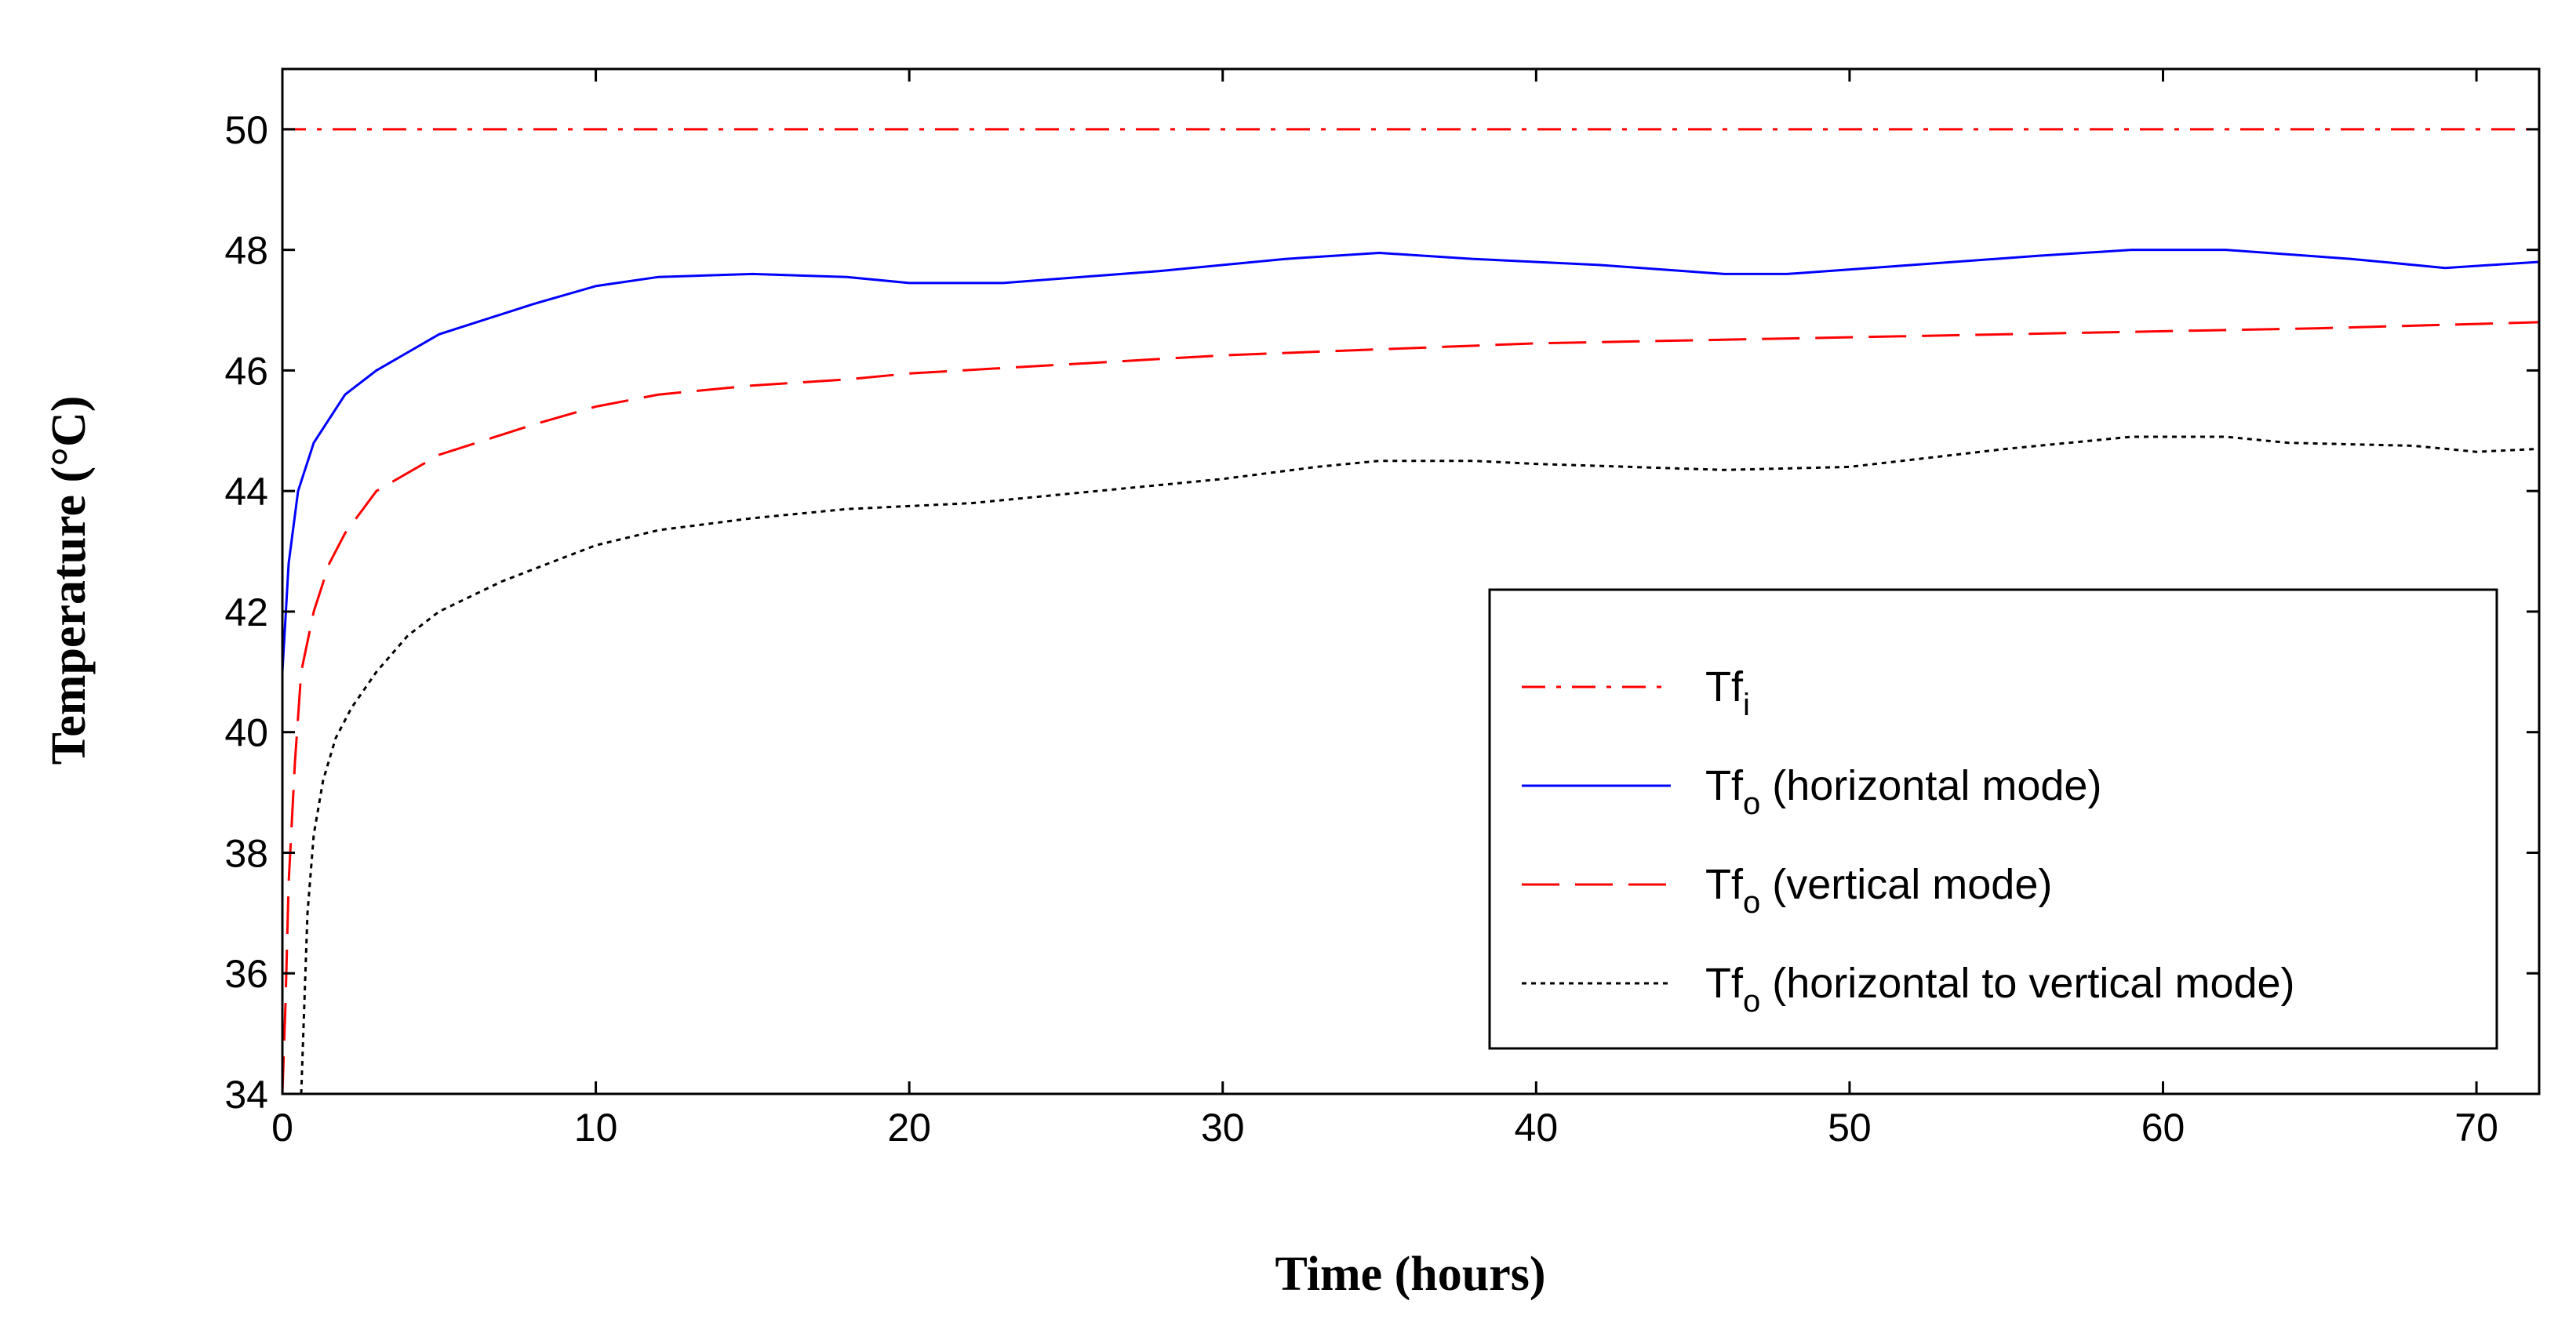 The width and height of the screenshot is (2576, 1326). I want to click on x-tick-label: 20, so click(909, 1128).